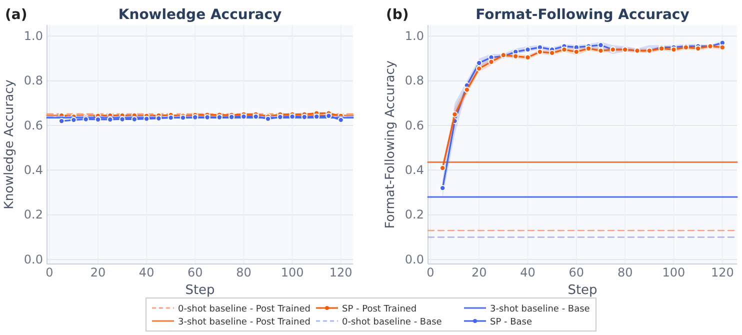  Describe the element at coordinates (16, 15) in the screenshot. I see `text: (a)` at that location.